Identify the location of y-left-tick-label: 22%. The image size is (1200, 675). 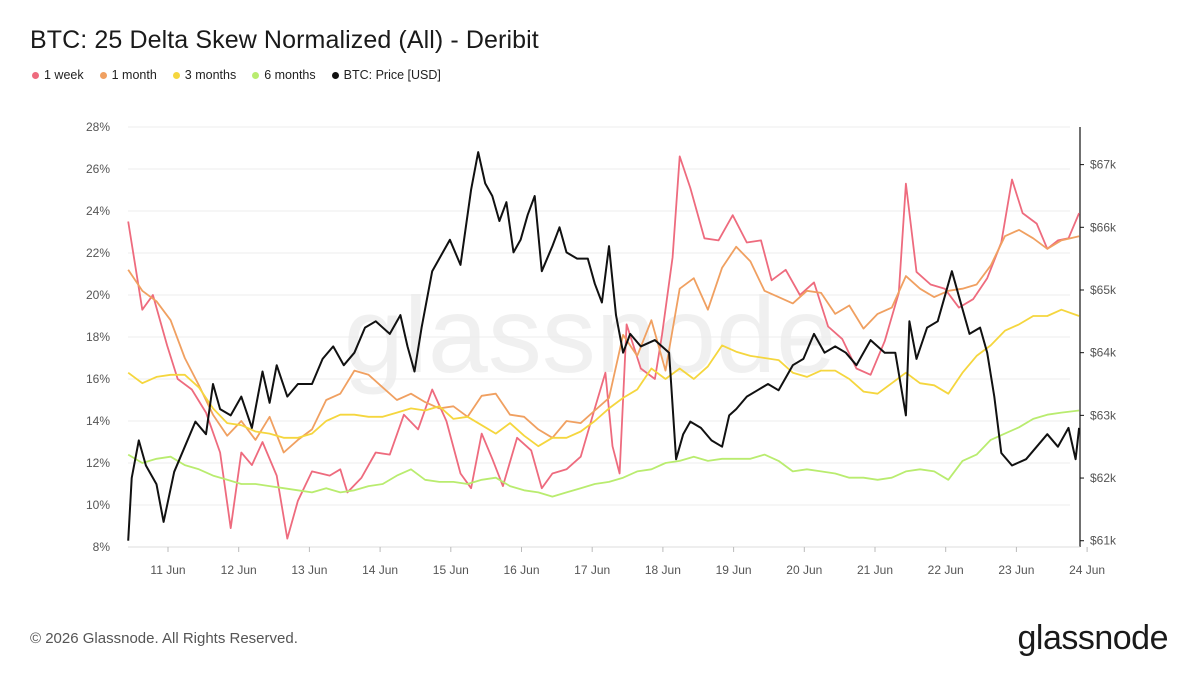
(98, 253).